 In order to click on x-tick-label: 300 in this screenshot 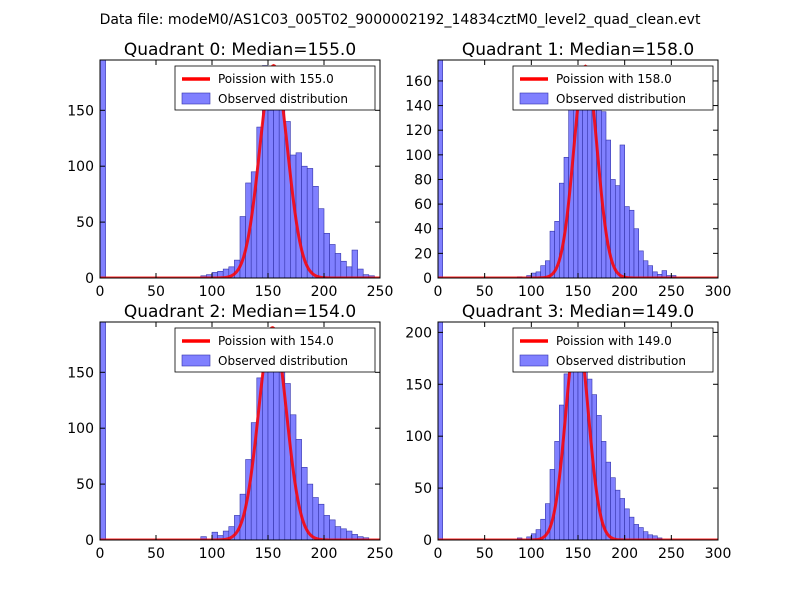, I will do `click(718, 554)`.